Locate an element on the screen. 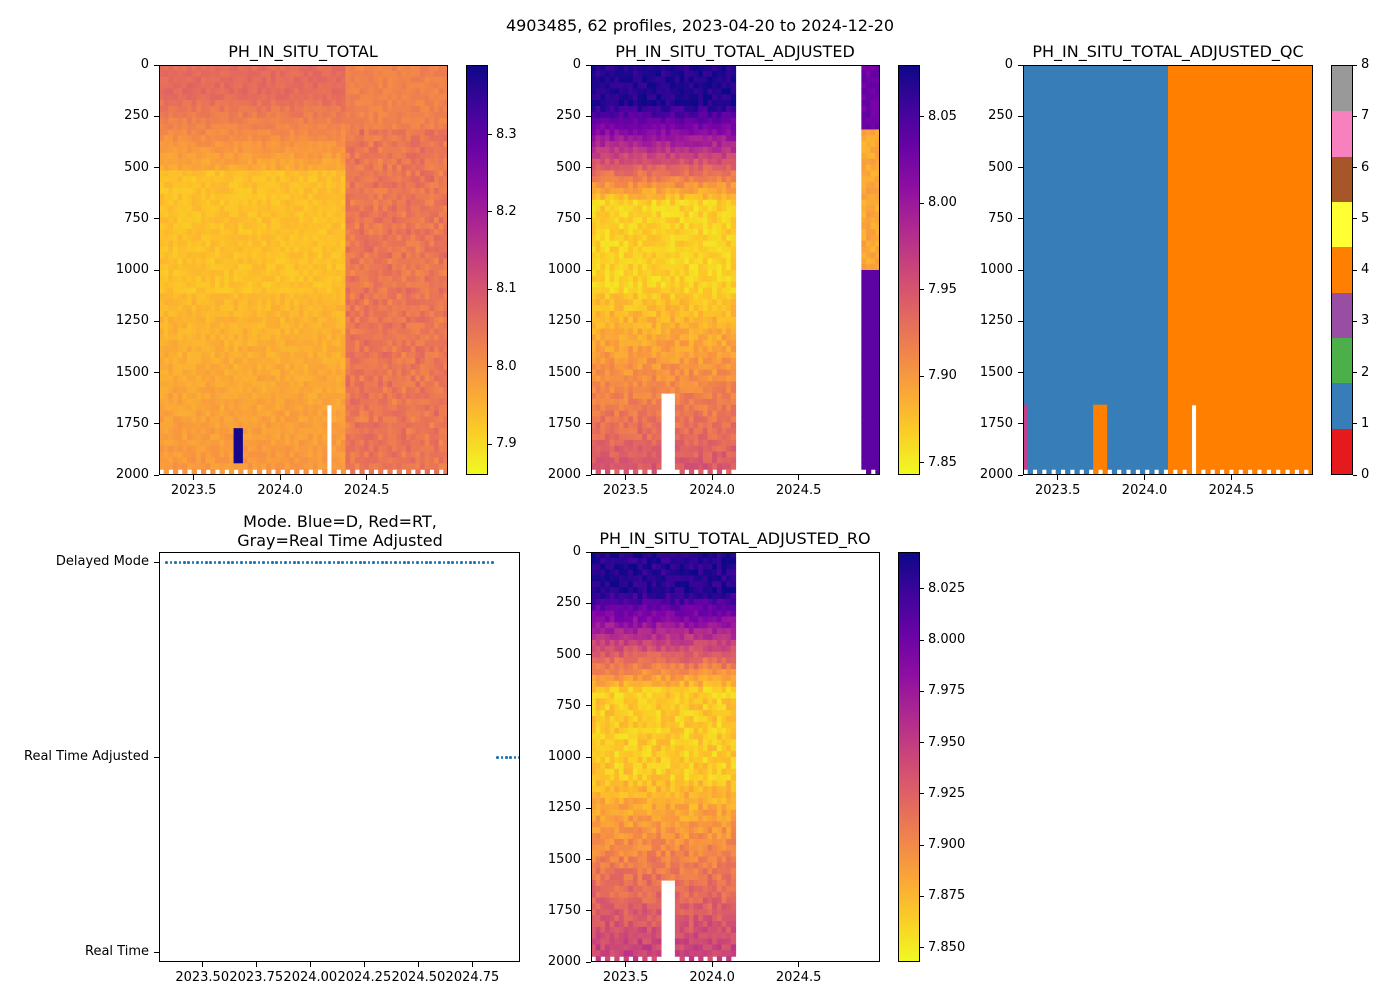 The image size is (1400, 1000). ph_total-xtick-mark is located at coordinates (280, 477).